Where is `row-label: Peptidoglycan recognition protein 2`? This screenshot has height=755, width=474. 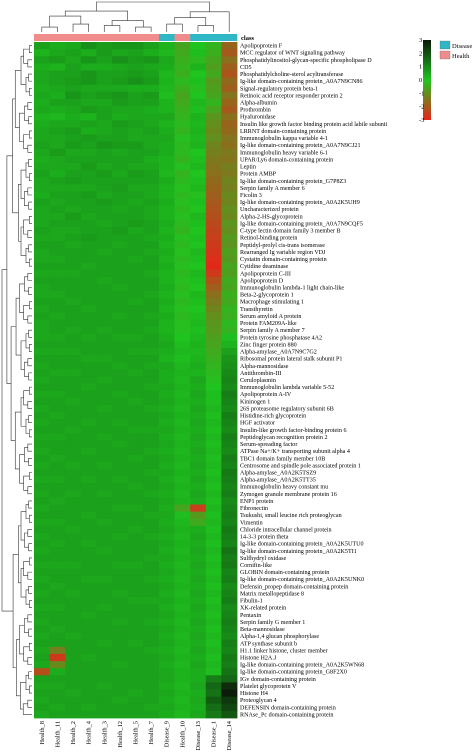 row-label: Peptidoglycan recognition protein 2 is located at coordinates (284, 438).